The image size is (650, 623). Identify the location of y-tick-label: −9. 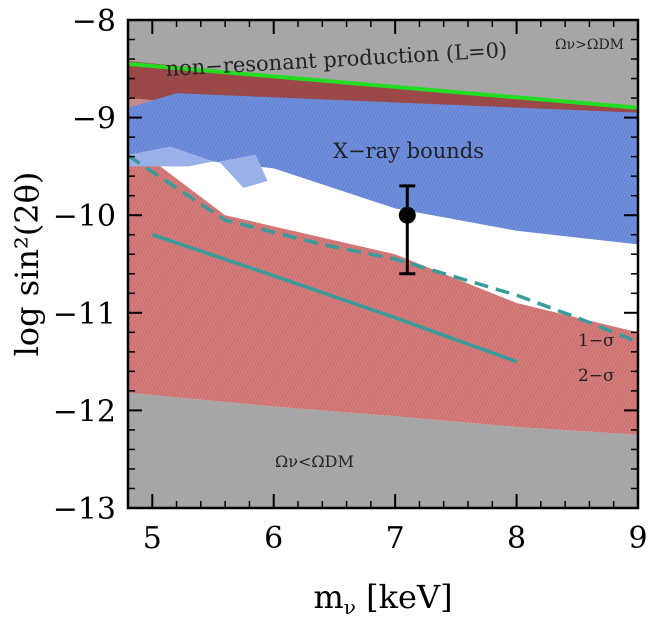
(94, 119).